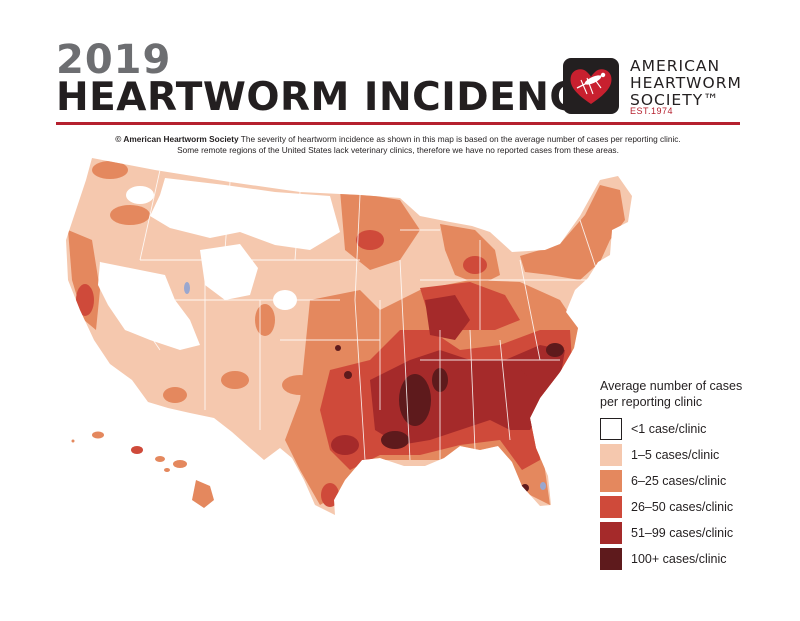 The width and height of the screenshot is (800, 621). Describe the element at coordinates (675, 100) in the screenshot. I see `organization-name-line-3: SOCIETY™` at that location.